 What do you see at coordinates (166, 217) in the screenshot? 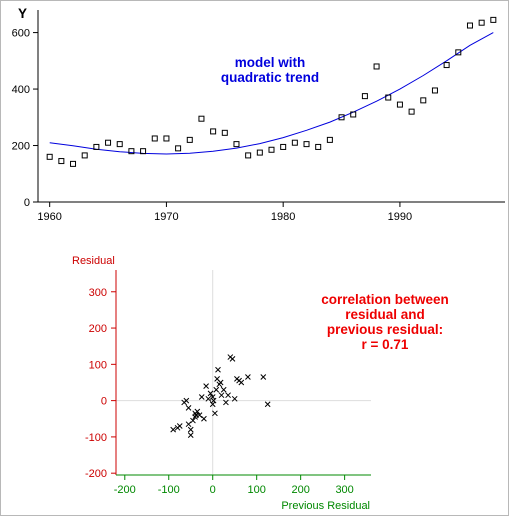
I see `x-tick-label: 1970` at bounding box center [166, 217].